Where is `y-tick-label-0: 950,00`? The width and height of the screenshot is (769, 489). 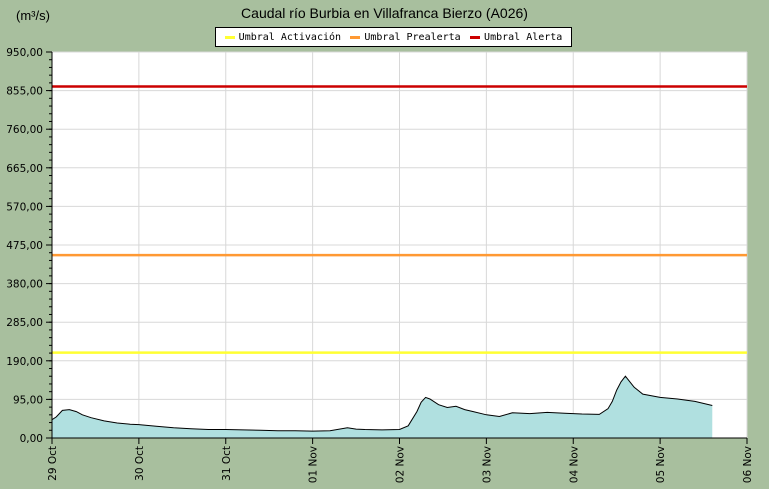
y-tick-label-0: 950,00 is located at coordinates (24, 53).